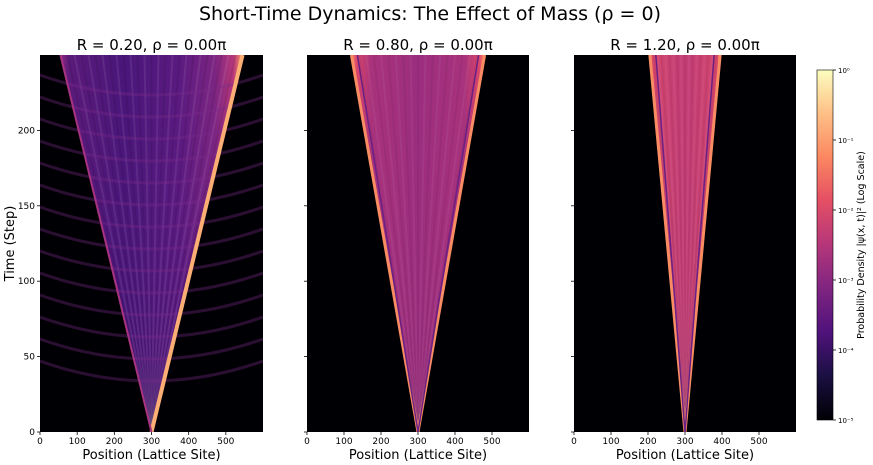 The height and width of the screenshot is (465, 873). I want to click on panel-title: R = 1.20, ρ = 0.00π, so click(685, 45).